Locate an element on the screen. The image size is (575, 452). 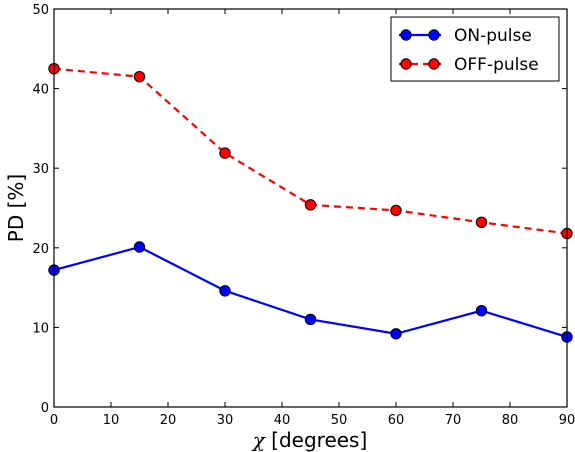
x-axis-label-variable: χ is located at coordinates (259, 440).